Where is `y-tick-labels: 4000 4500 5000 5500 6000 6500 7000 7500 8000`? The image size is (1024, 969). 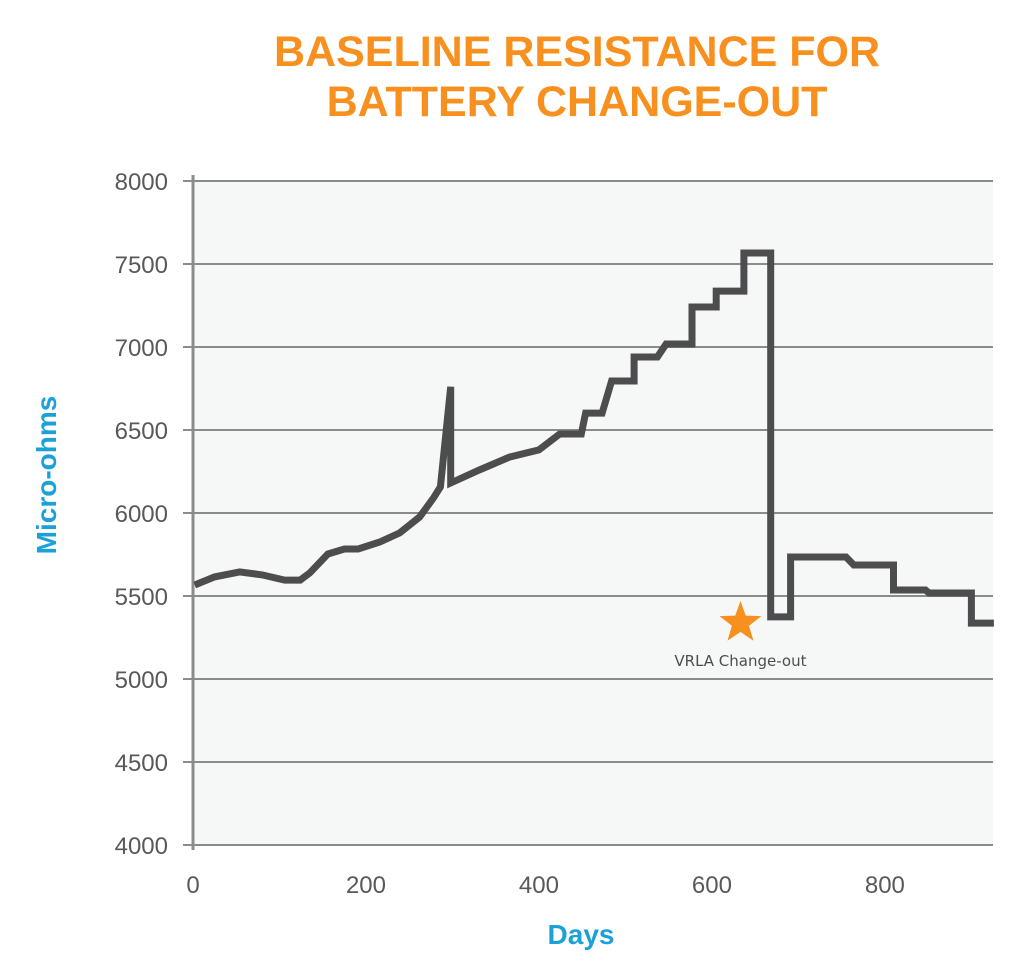
y-tick-labels: 4000 4500 5000 5500 6000 6500 7000 7500 8000 is located at coordinates (141, 514).